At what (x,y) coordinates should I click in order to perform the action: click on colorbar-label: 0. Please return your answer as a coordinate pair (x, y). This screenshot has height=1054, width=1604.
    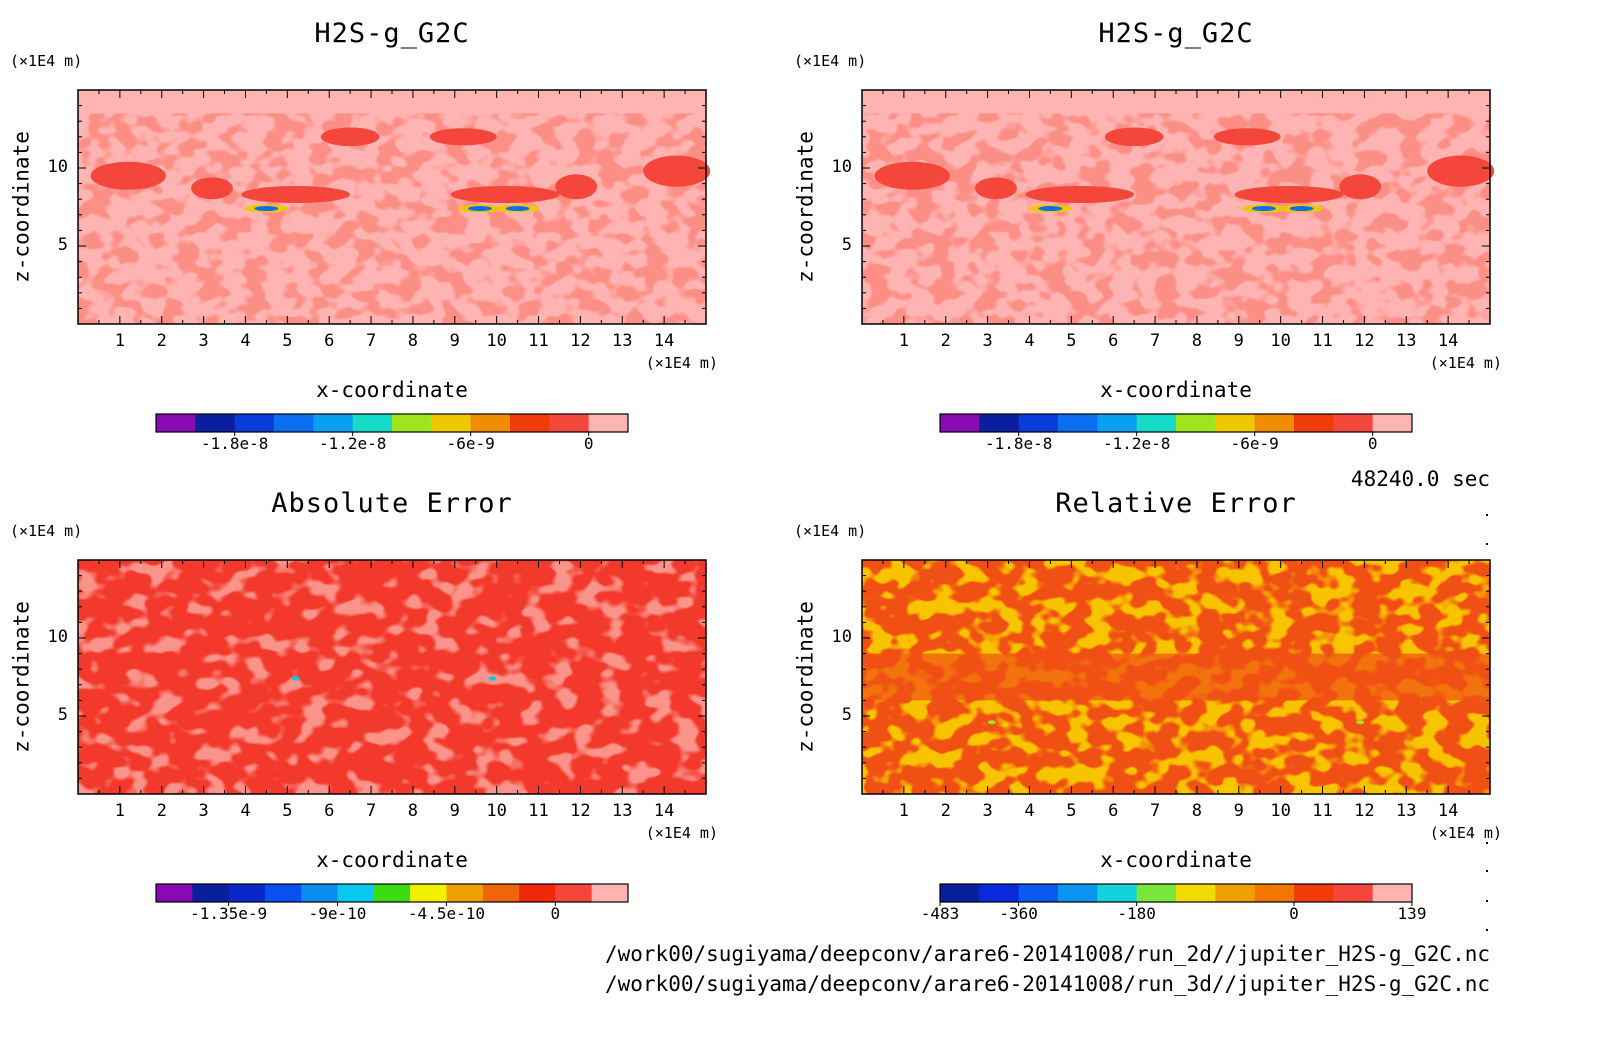
    Looking at the image, I should click on (1372, 443).